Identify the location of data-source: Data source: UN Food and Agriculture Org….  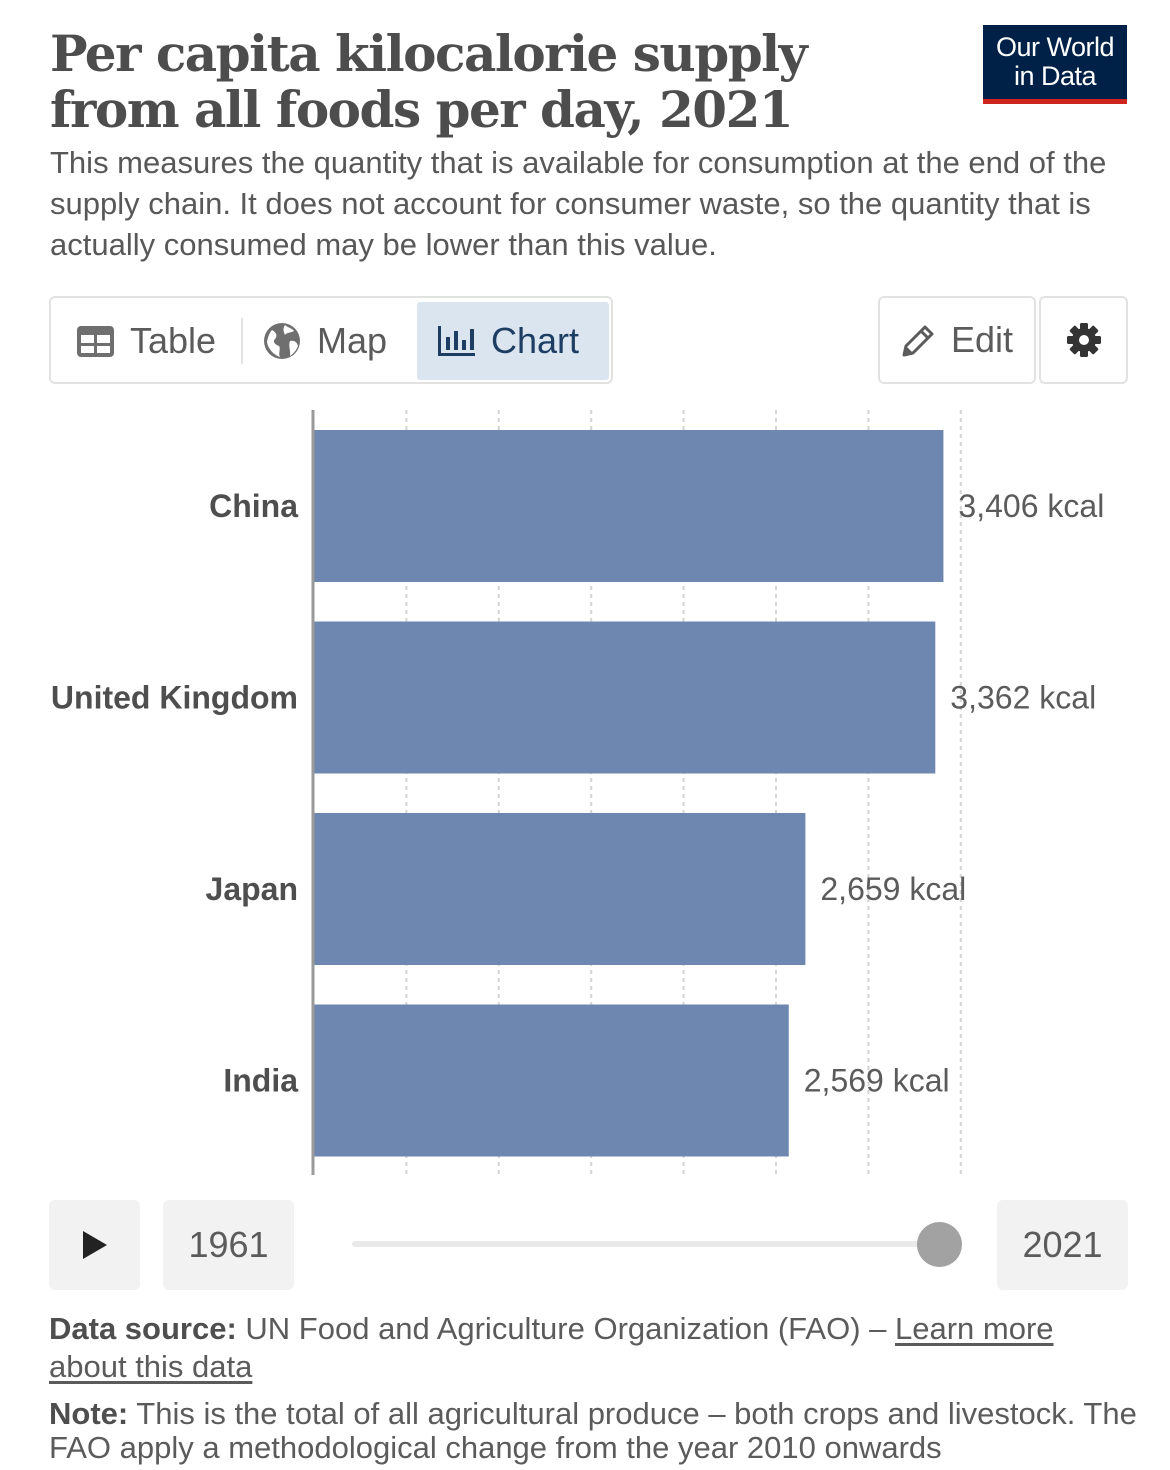
(594, 1348).